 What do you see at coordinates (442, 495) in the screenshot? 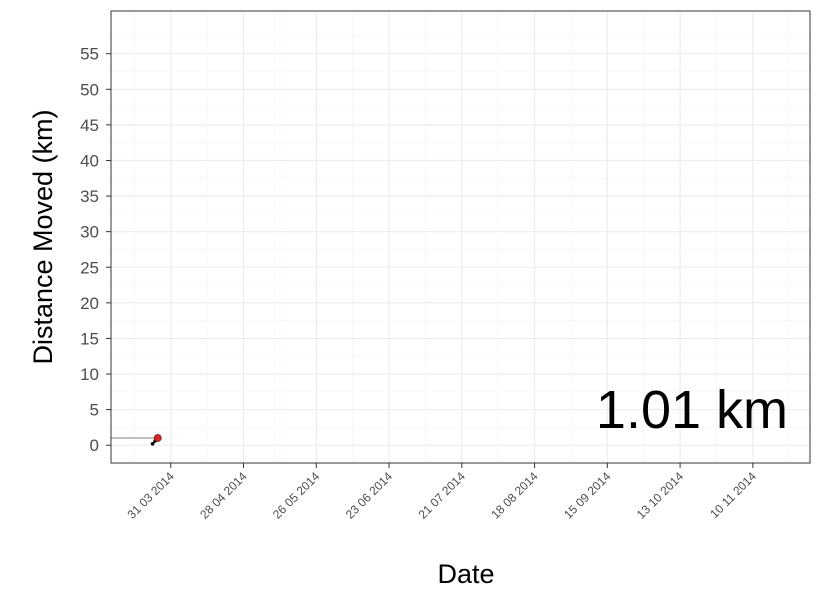
I see `x-tick-label: 21 07 2014` at bounding box center [442, 495].